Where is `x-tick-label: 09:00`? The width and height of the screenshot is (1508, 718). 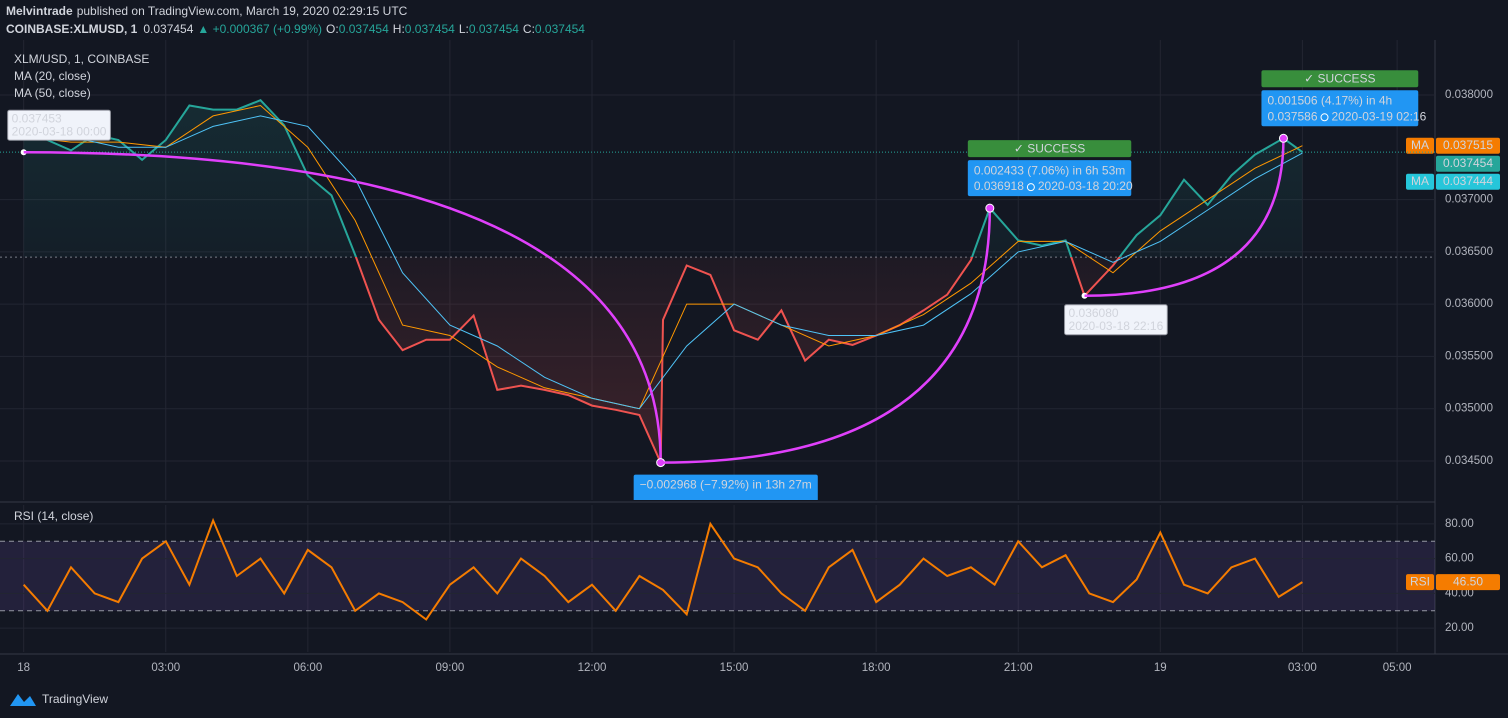 x-tick-label: 09:00 is located at coordinates (450, 668).